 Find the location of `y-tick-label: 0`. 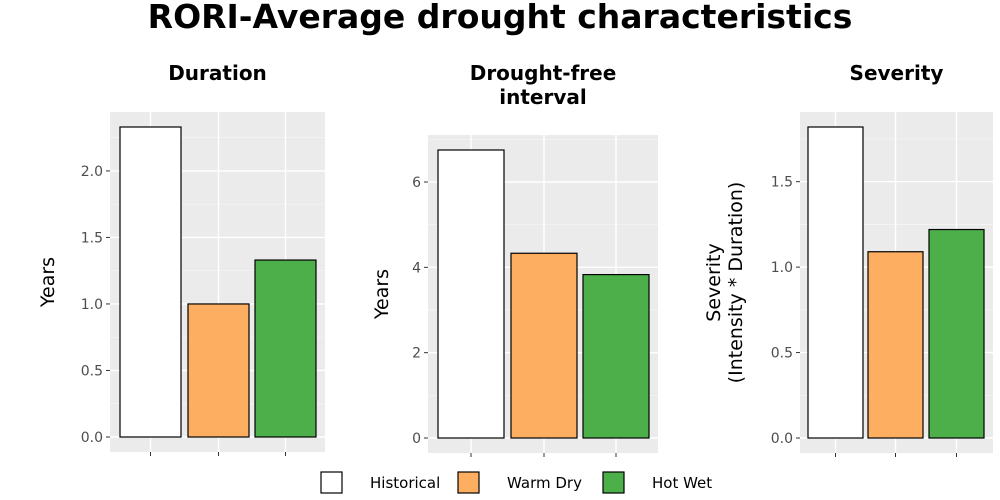

y-tick-label: 0 is located at coordinates (416, 439).